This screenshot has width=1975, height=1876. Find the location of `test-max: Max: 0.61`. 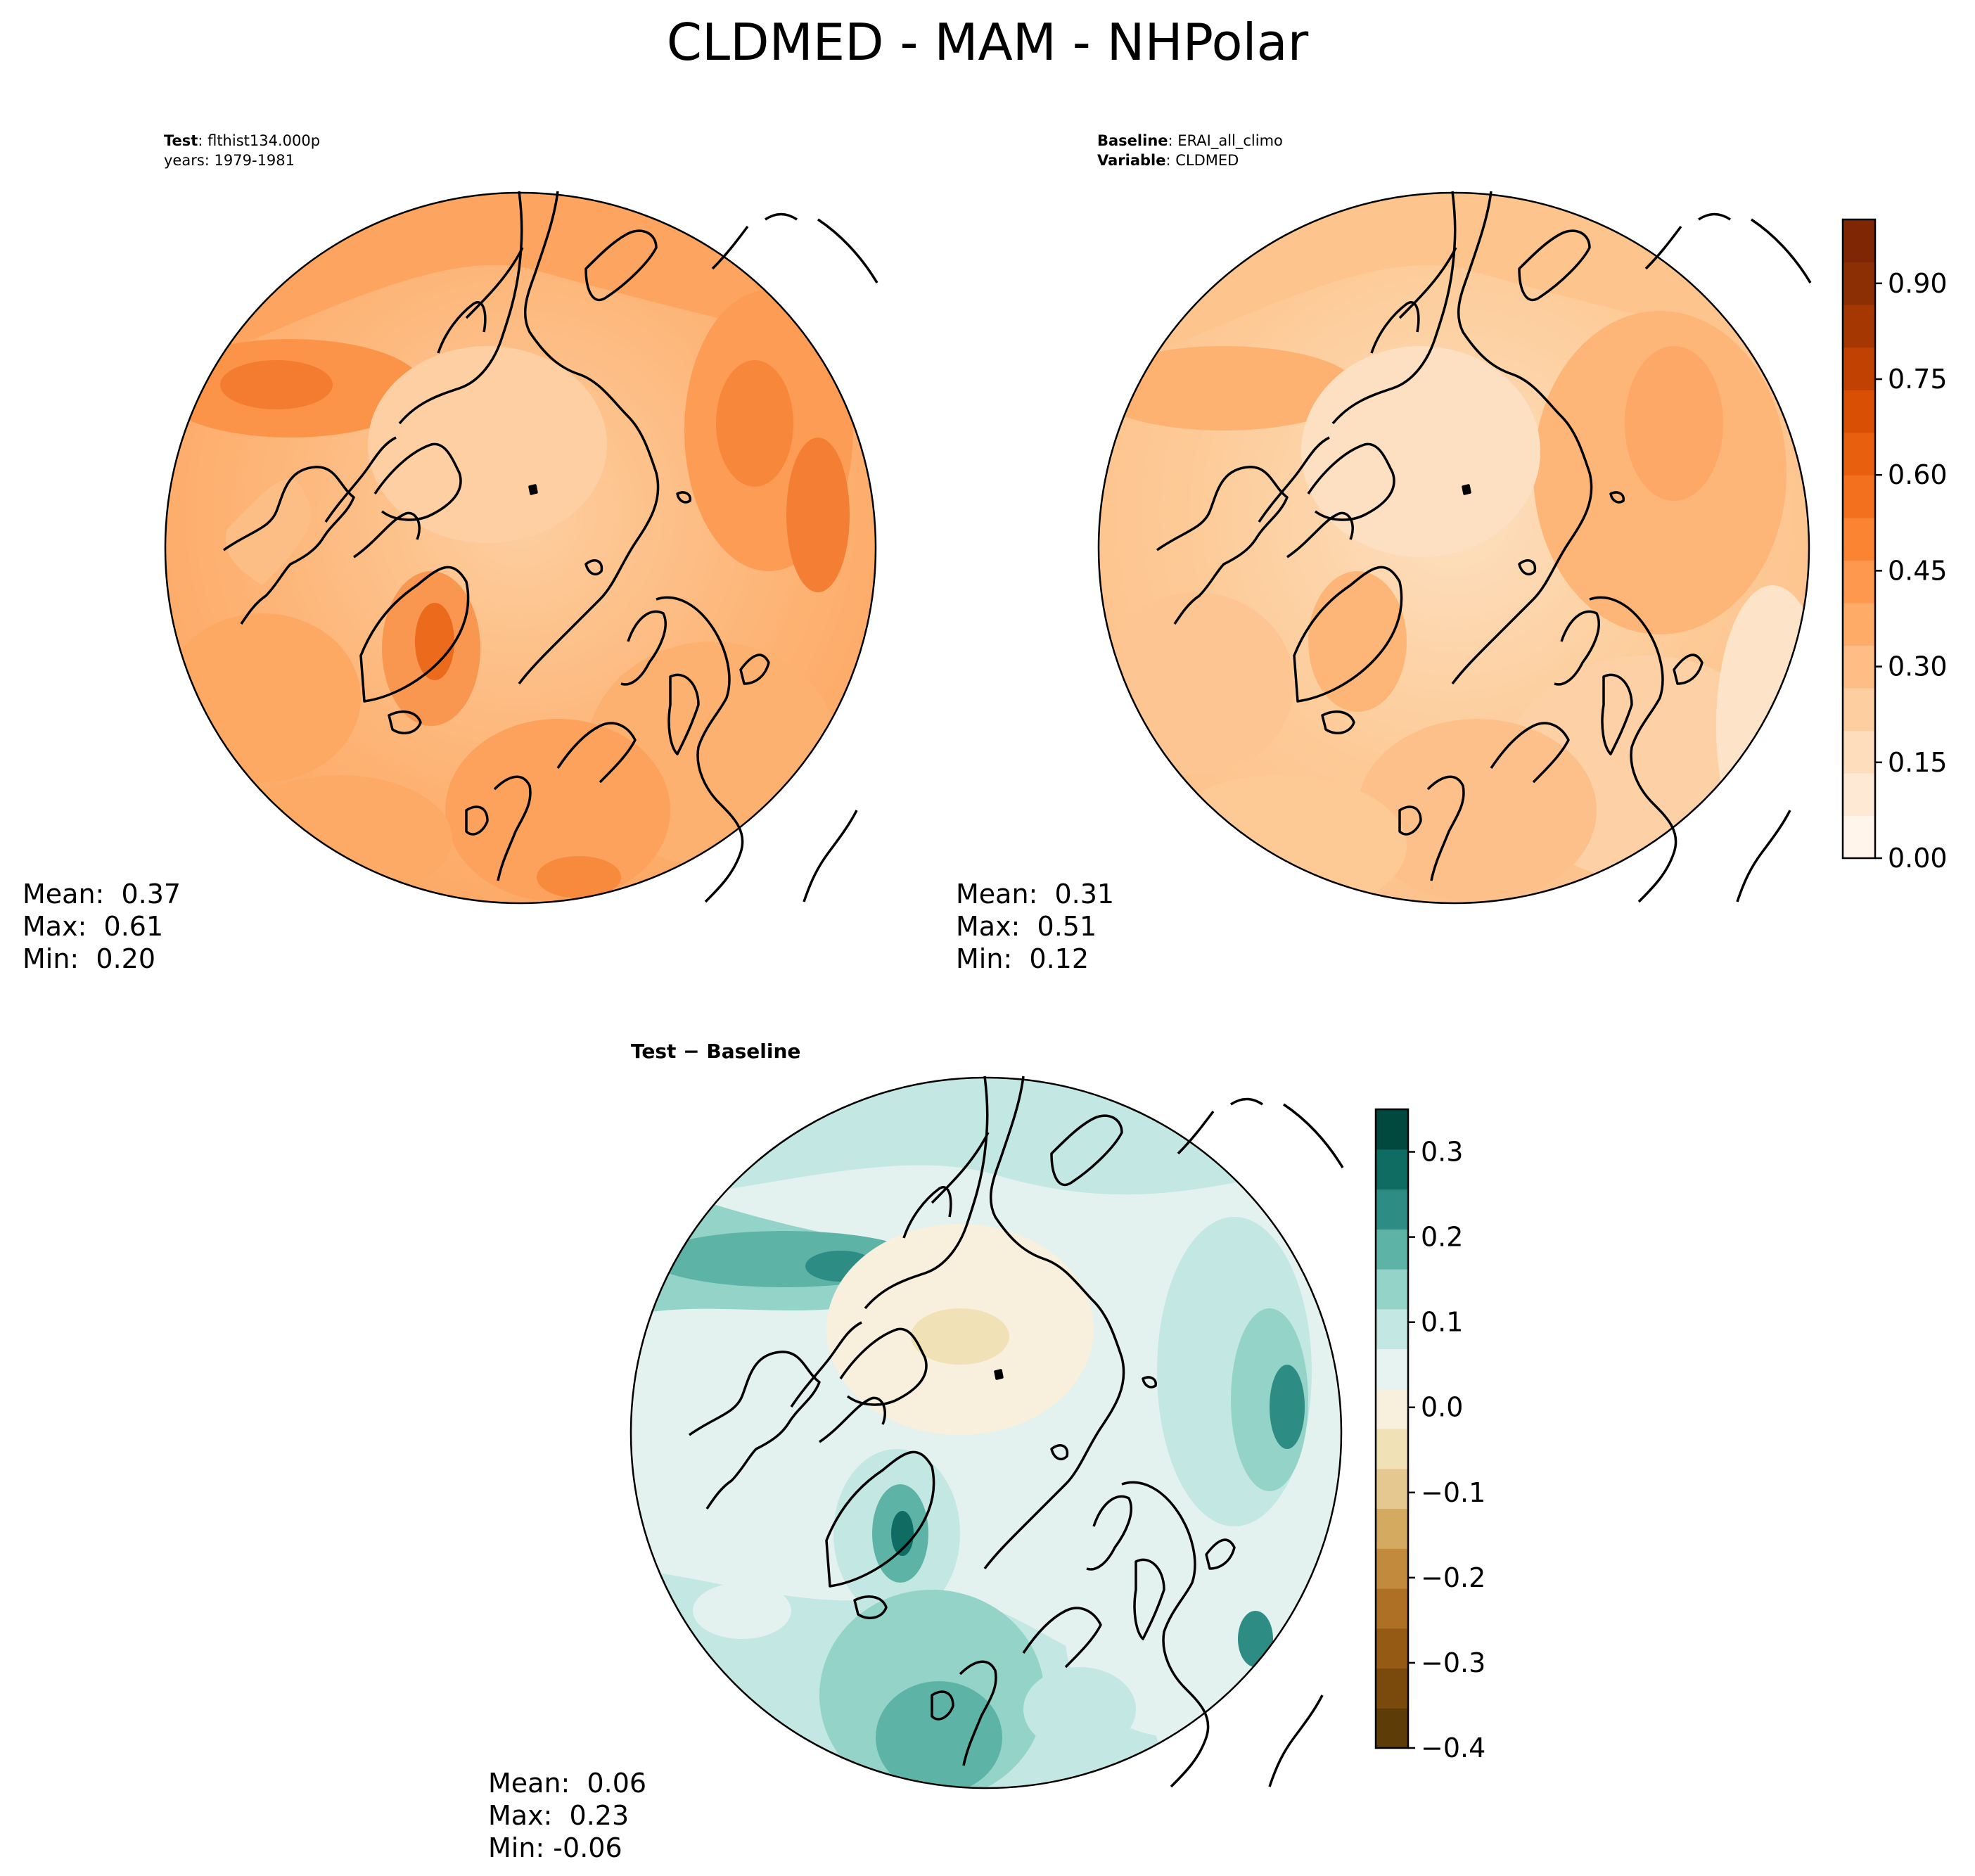

test-max: Max: 0.61 is located at coordinates (93, 926).